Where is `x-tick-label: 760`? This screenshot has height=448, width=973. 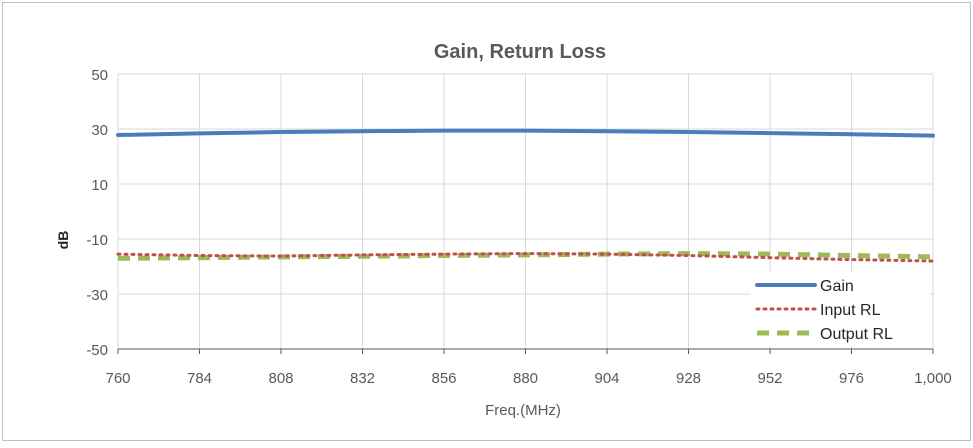 x-tick-label: 760 is located at coordinates (117, 378).